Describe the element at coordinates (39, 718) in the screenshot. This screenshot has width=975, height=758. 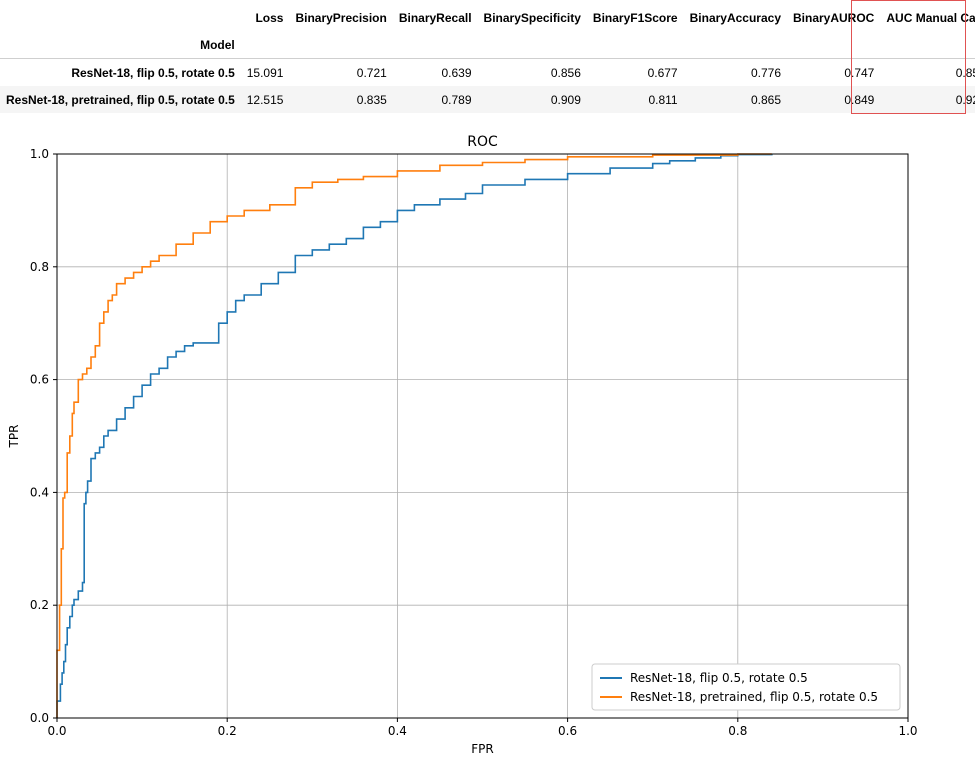
I see `y-tick-label: 0.0` at that location.